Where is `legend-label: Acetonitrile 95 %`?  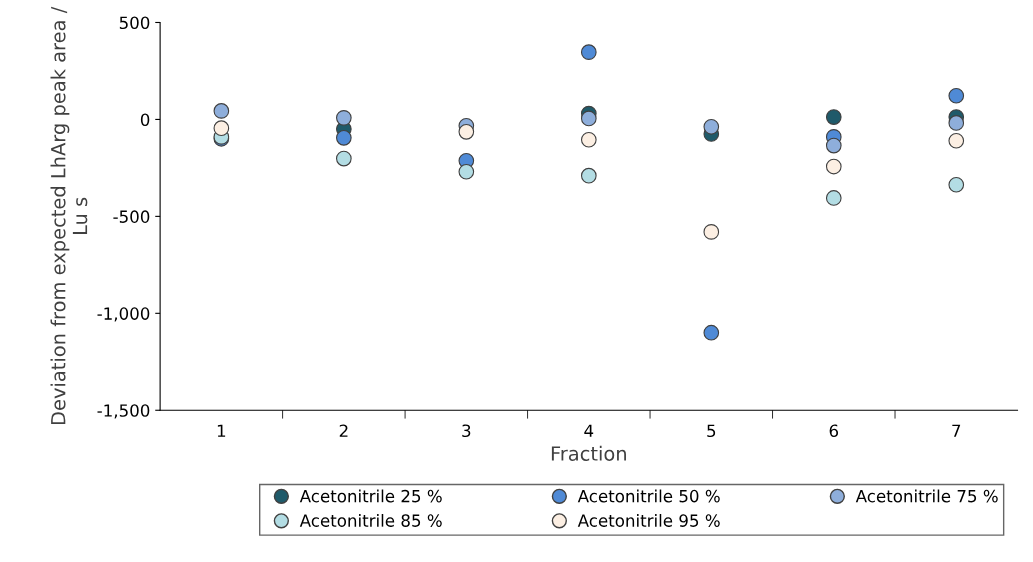
legend-label: Acetonitrile 95 % is located at coordinates (648, 520).